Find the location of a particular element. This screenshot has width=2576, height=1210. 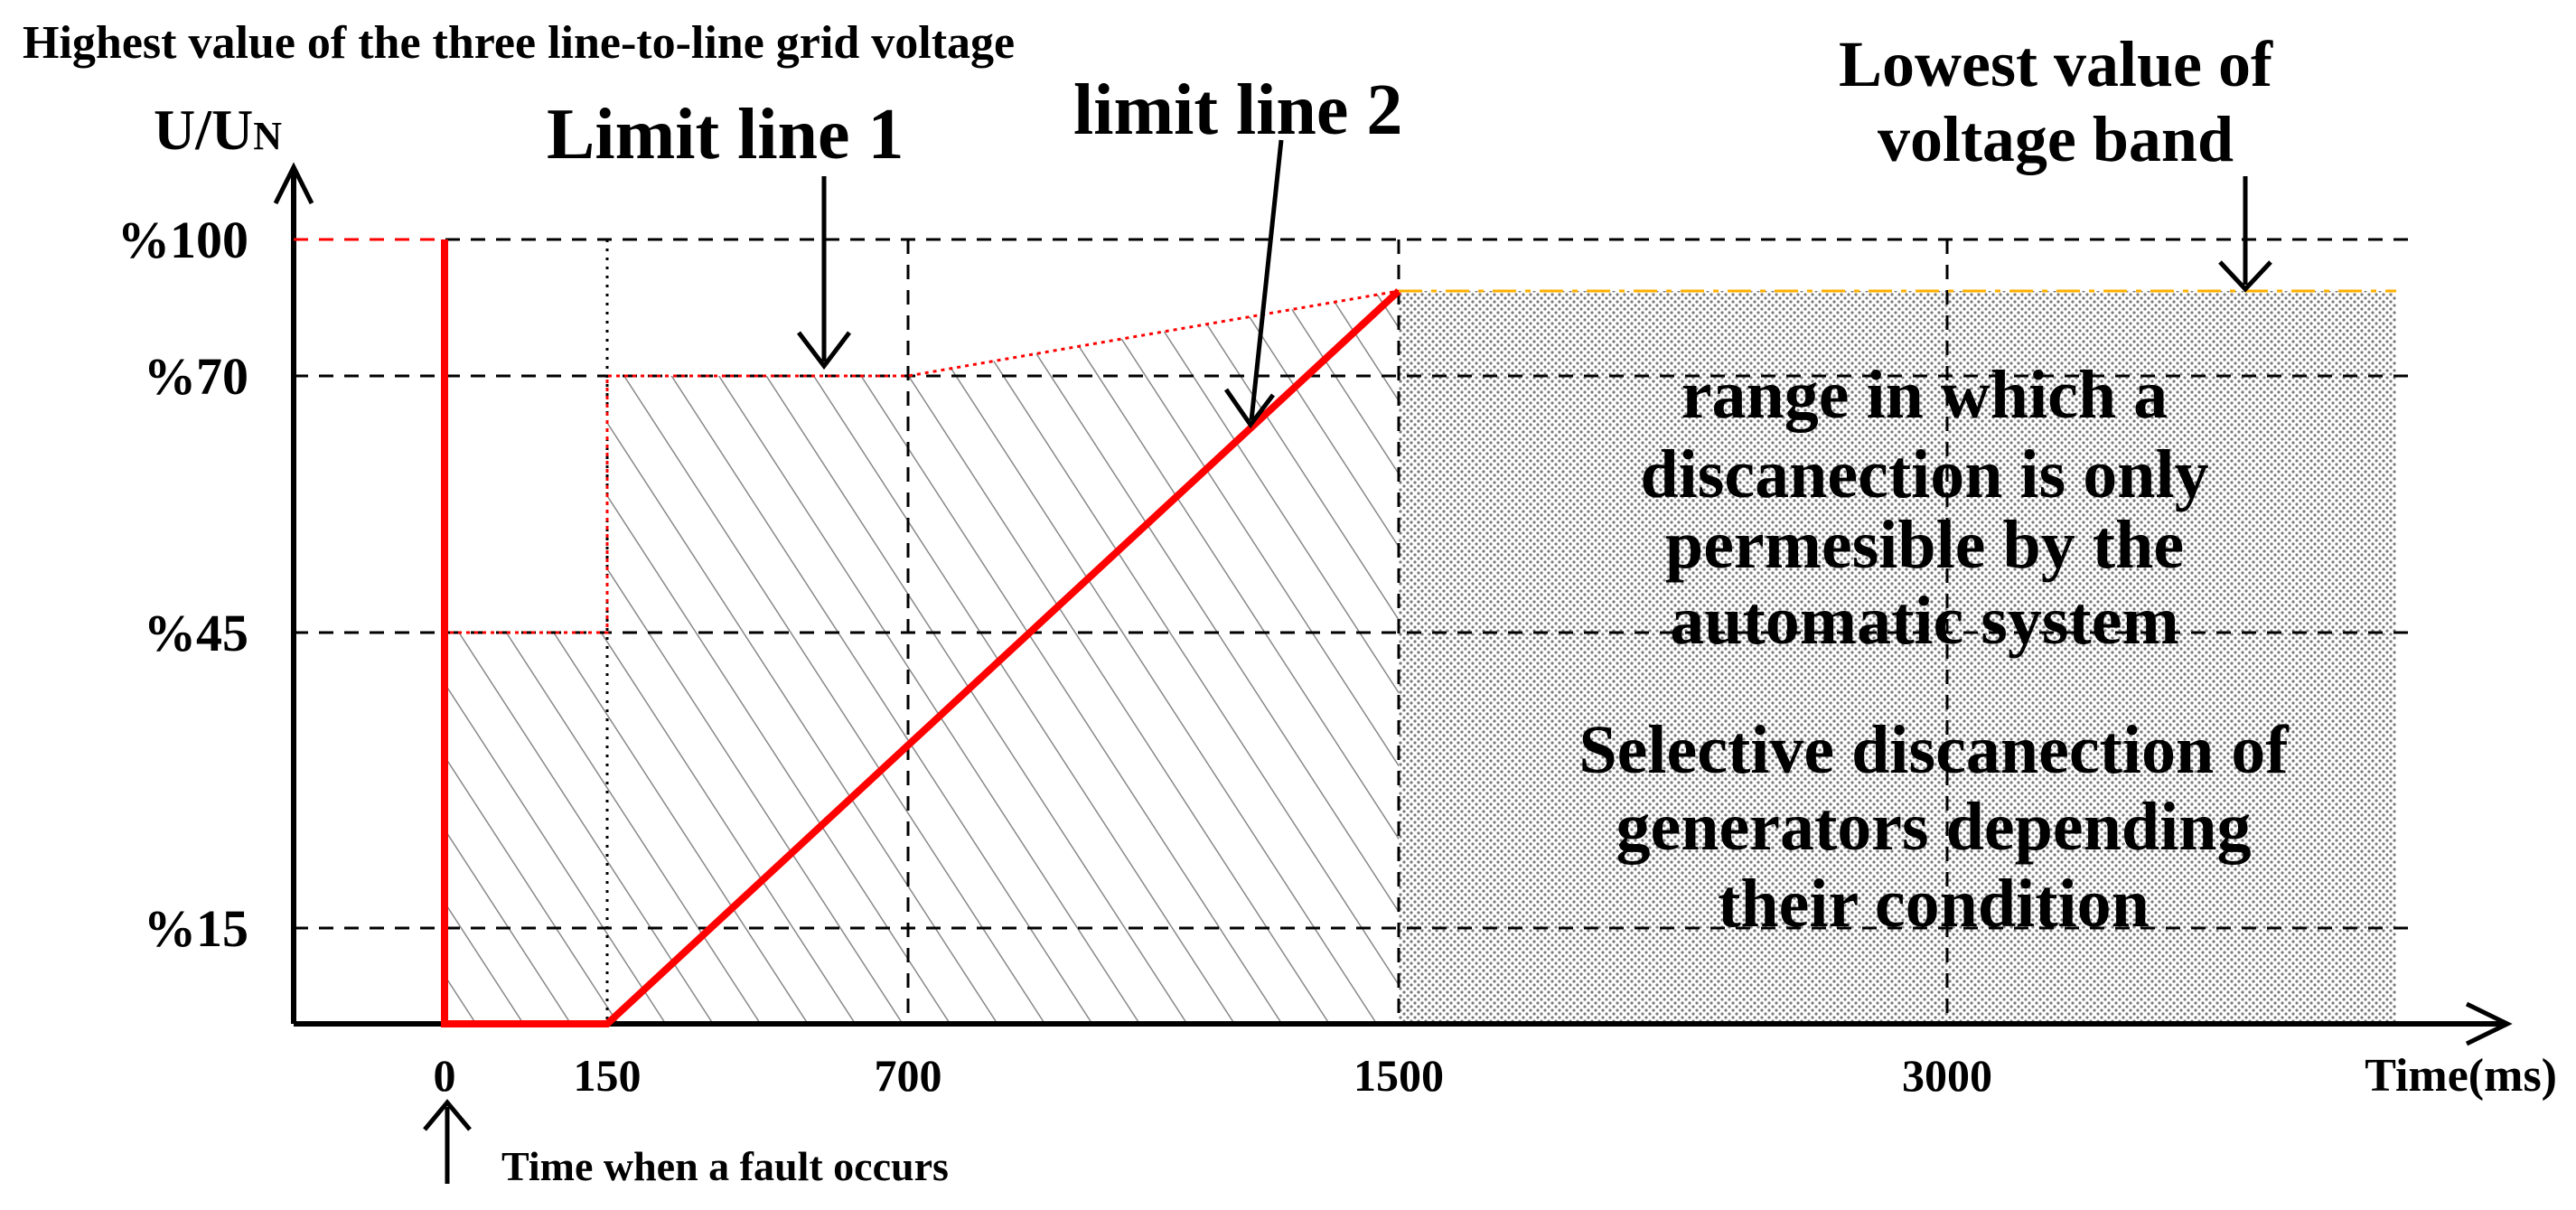

range-text-line: permesible by the is located at coordinates (1924, 545).